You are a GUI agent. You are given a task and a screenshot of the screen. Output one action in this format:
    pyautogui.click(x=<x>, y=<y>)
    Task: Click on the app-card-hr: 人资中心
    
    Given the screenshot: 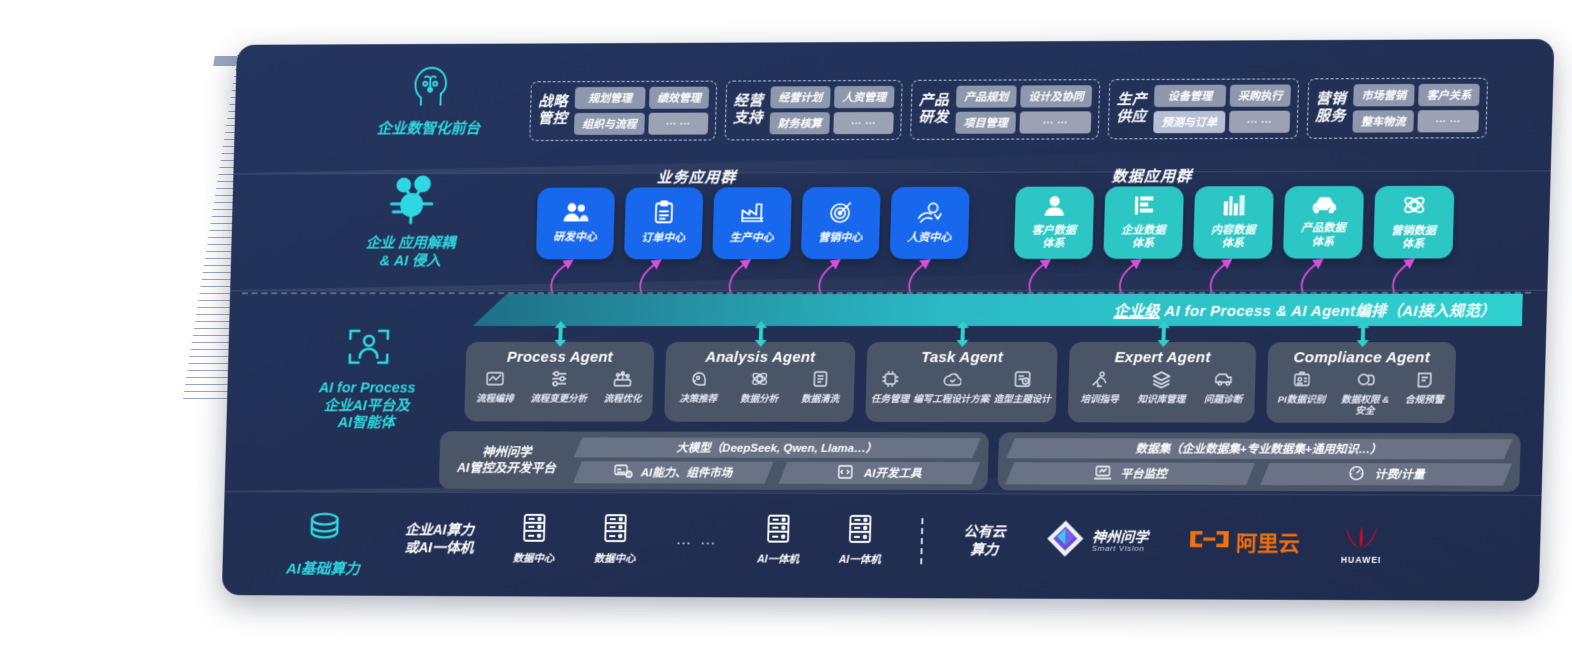 What is the action you would take?
    pyautogui.click(x=929, y=222)
    